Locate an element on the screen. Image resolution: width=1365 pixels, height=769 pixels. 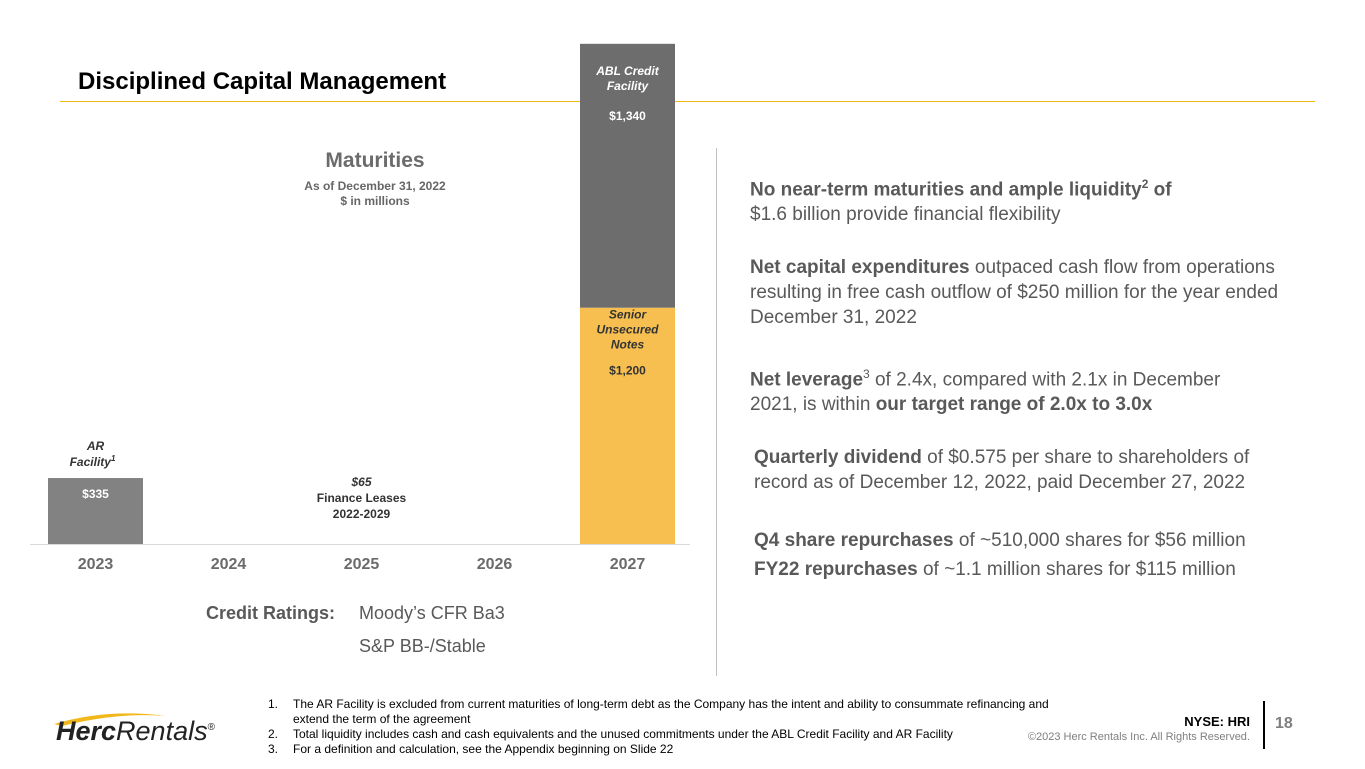
label-finance-leases-name: Finance Leases is located at coordinates (362, 498).